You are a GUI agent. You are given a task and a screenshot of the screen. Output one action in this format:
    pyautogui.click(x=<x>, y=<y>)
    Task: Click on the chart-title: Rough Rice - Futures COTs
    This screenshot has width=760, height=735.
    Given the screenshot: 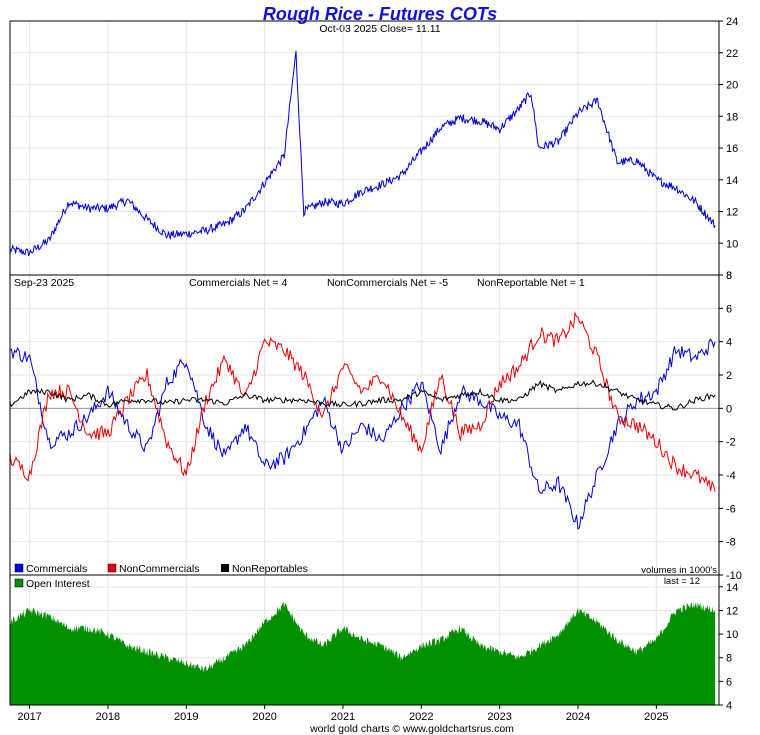 What is the action you would take?
    pyautogui.click(x=380, y=14)
    